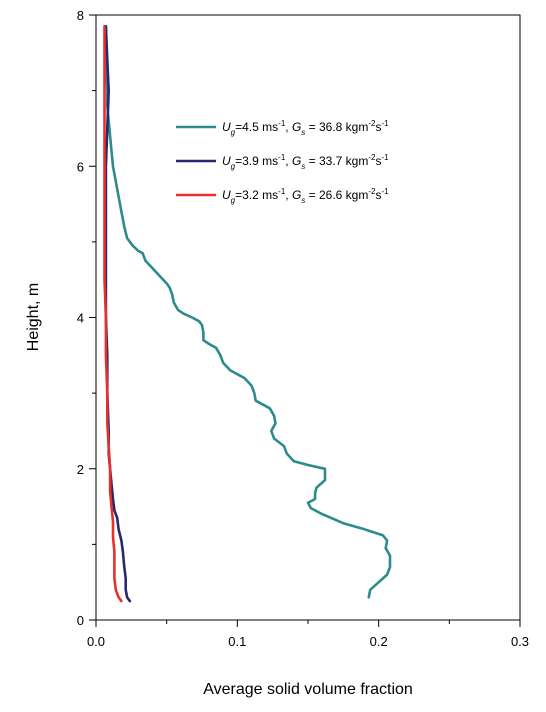 The image size is (546, 712). I want to click on x-tick-label: 0.2, so click(379, 641).